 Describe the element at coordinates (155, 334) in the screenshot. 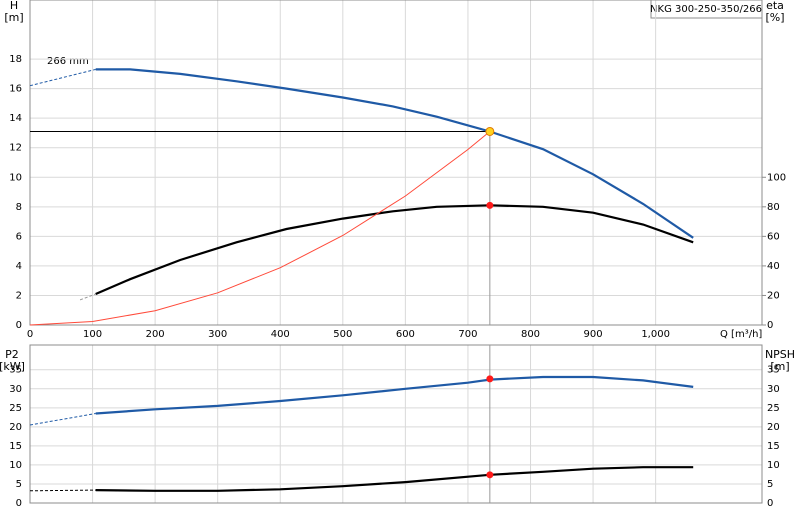

I see `x-tick-label: 200` at that location.